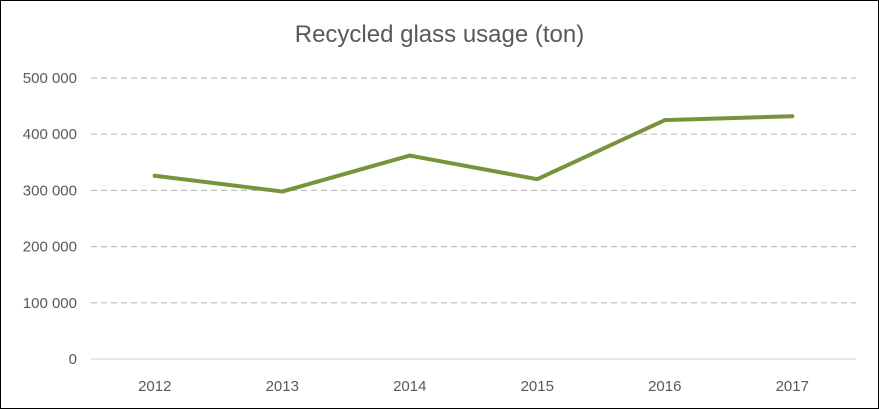 The image size is (879, 409). I want to click on x-tick-label: 2014, so click(409, 386).